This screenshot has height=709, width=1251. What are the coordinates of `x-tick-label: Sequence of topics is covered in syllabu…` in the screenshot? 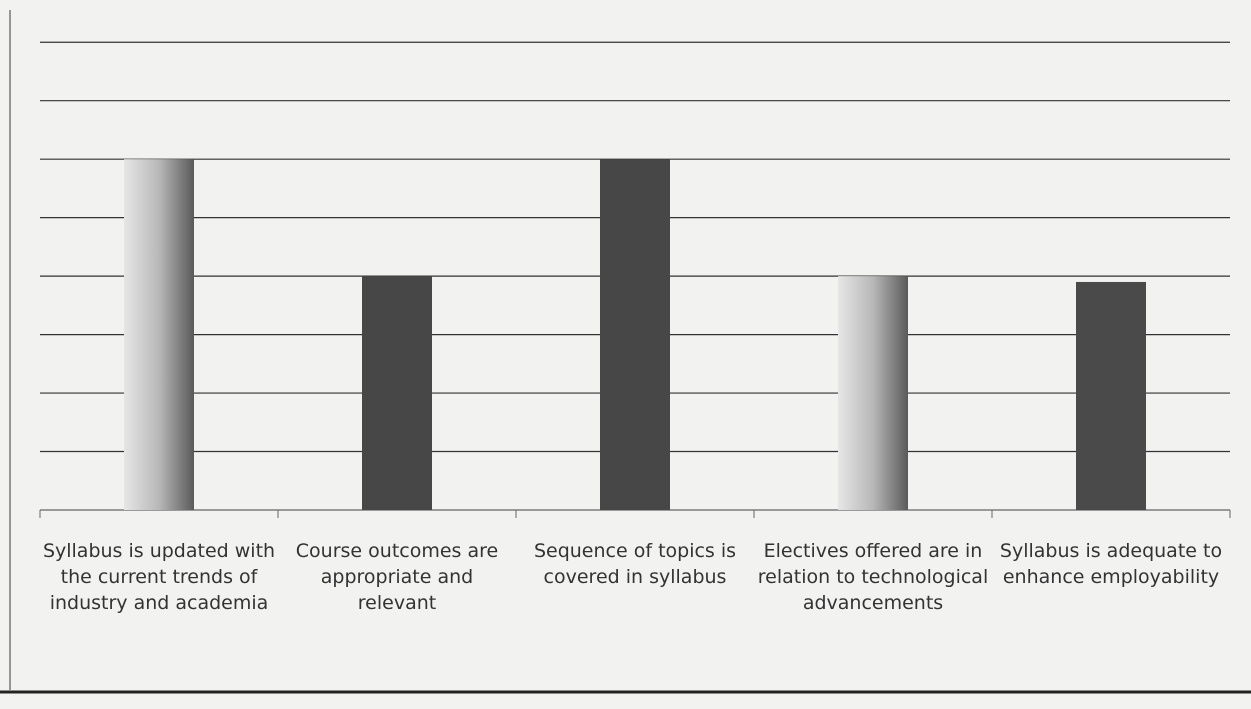 It's located at (635, 564).